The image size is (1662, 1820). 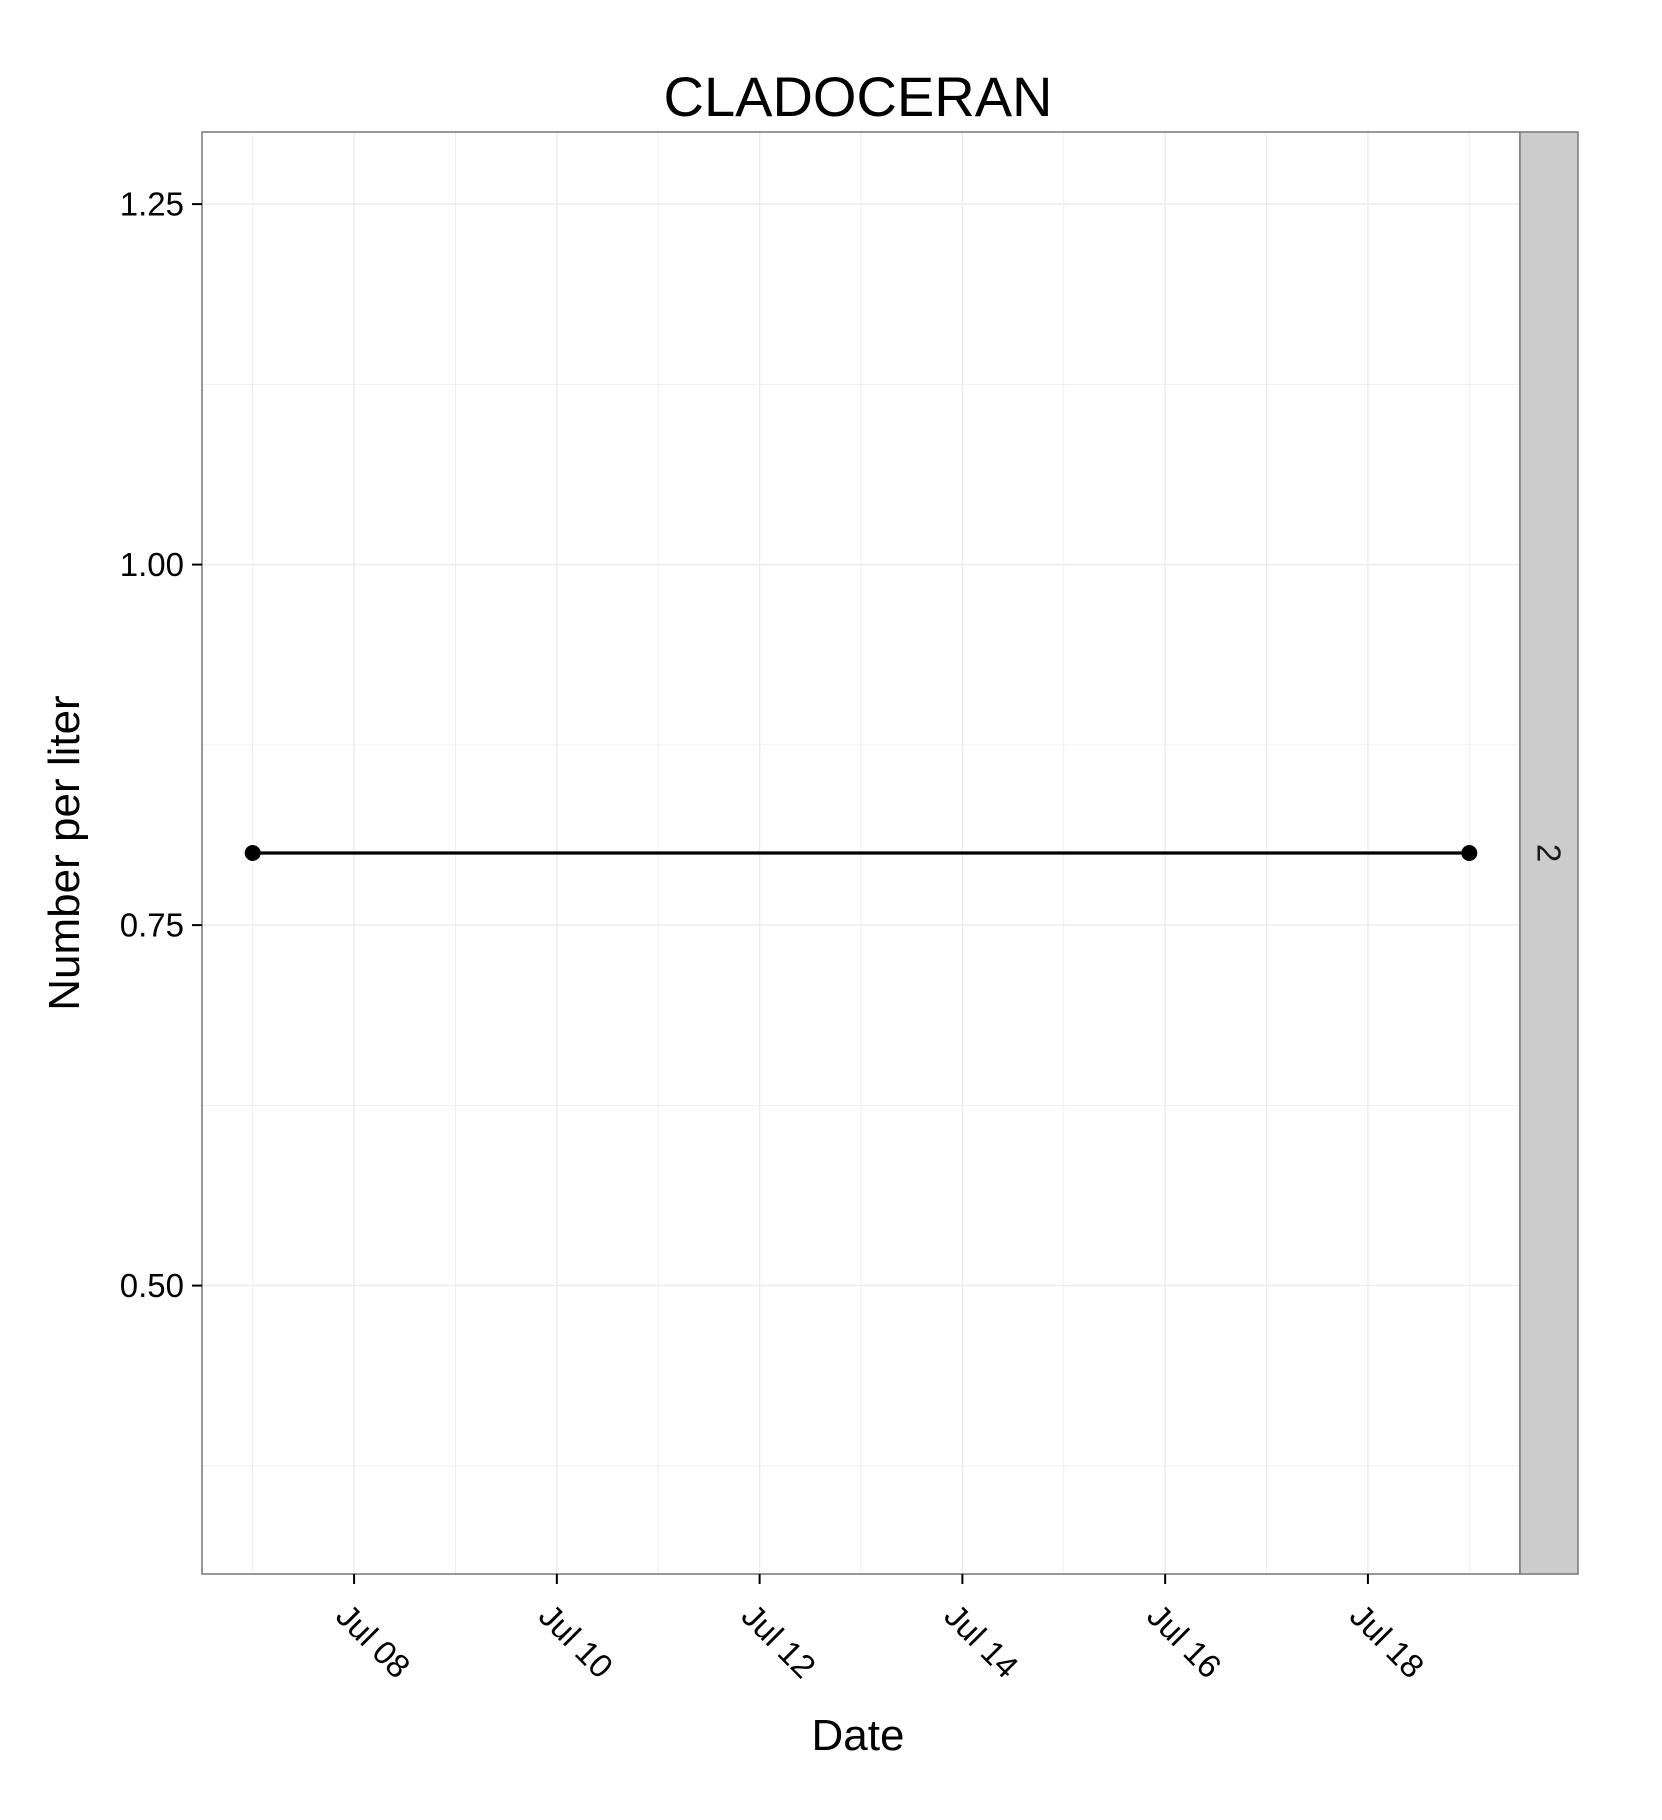 What do you see at coordinates (152, 1285) in the screenshot?
I see `y-tick-label: 0.50` at bounding box center [152, 1285].